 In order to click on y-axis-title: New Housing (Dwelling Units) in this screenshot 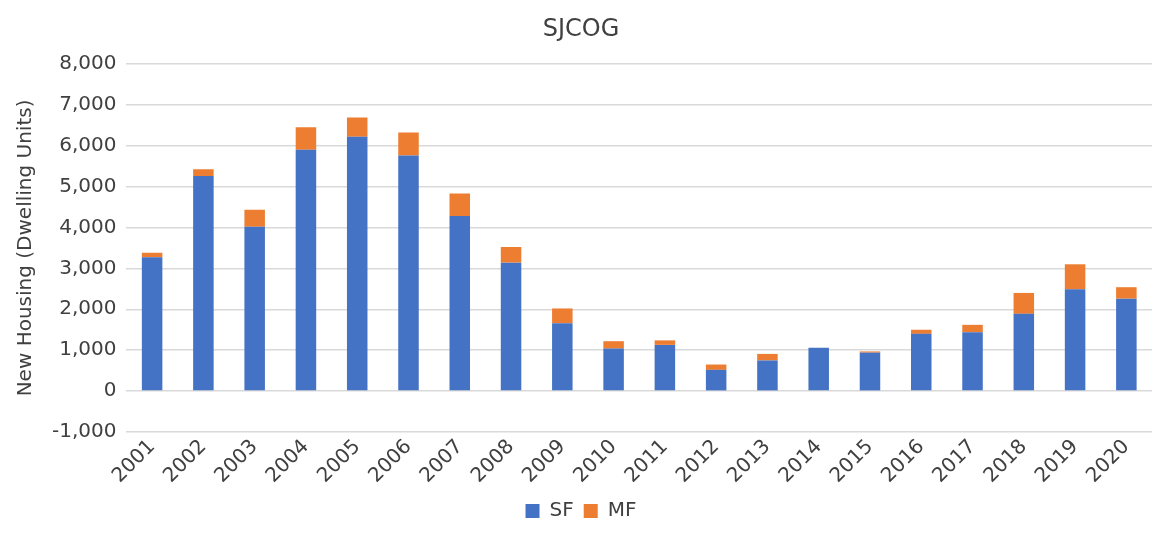, I will do `click(24, 248)`.